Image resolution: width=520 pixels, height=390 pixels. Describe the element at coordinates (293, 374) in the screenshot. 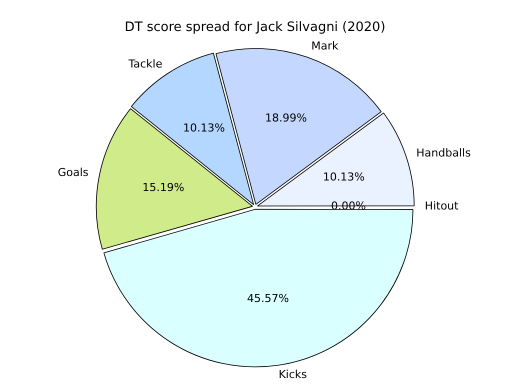

I see `slice-label: Kicks` at that location.